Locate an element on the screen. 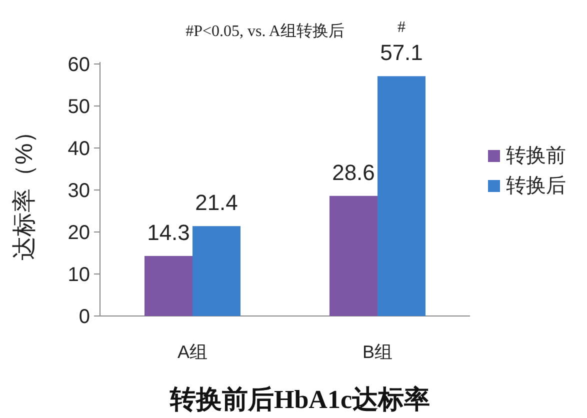 This screenshot has width=587, height=418. text: 转换前后HbA1c达标率 is located at coordinates (299, 399).